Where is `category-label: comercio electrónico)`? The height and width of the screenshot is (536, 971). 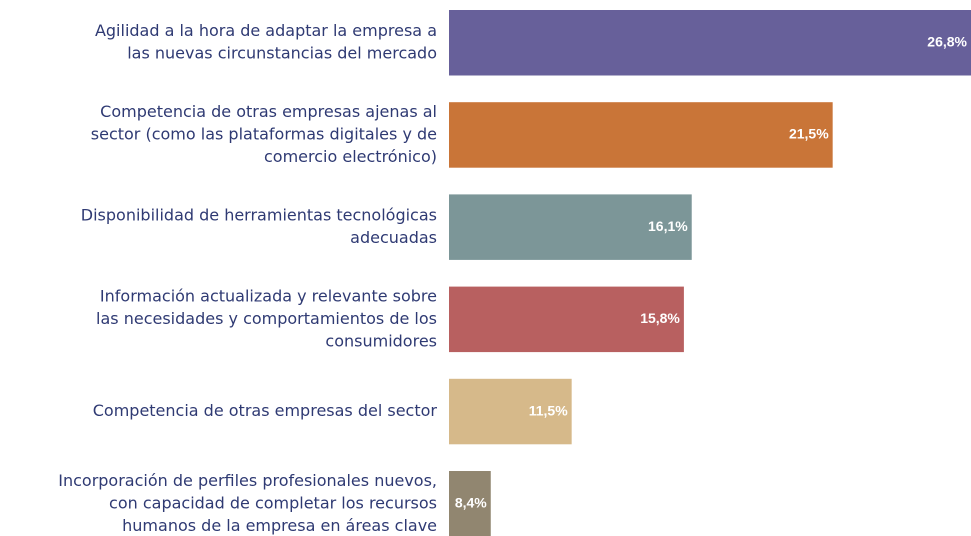 category-label: comercio electrónico) is located at coordinates (350, 156).